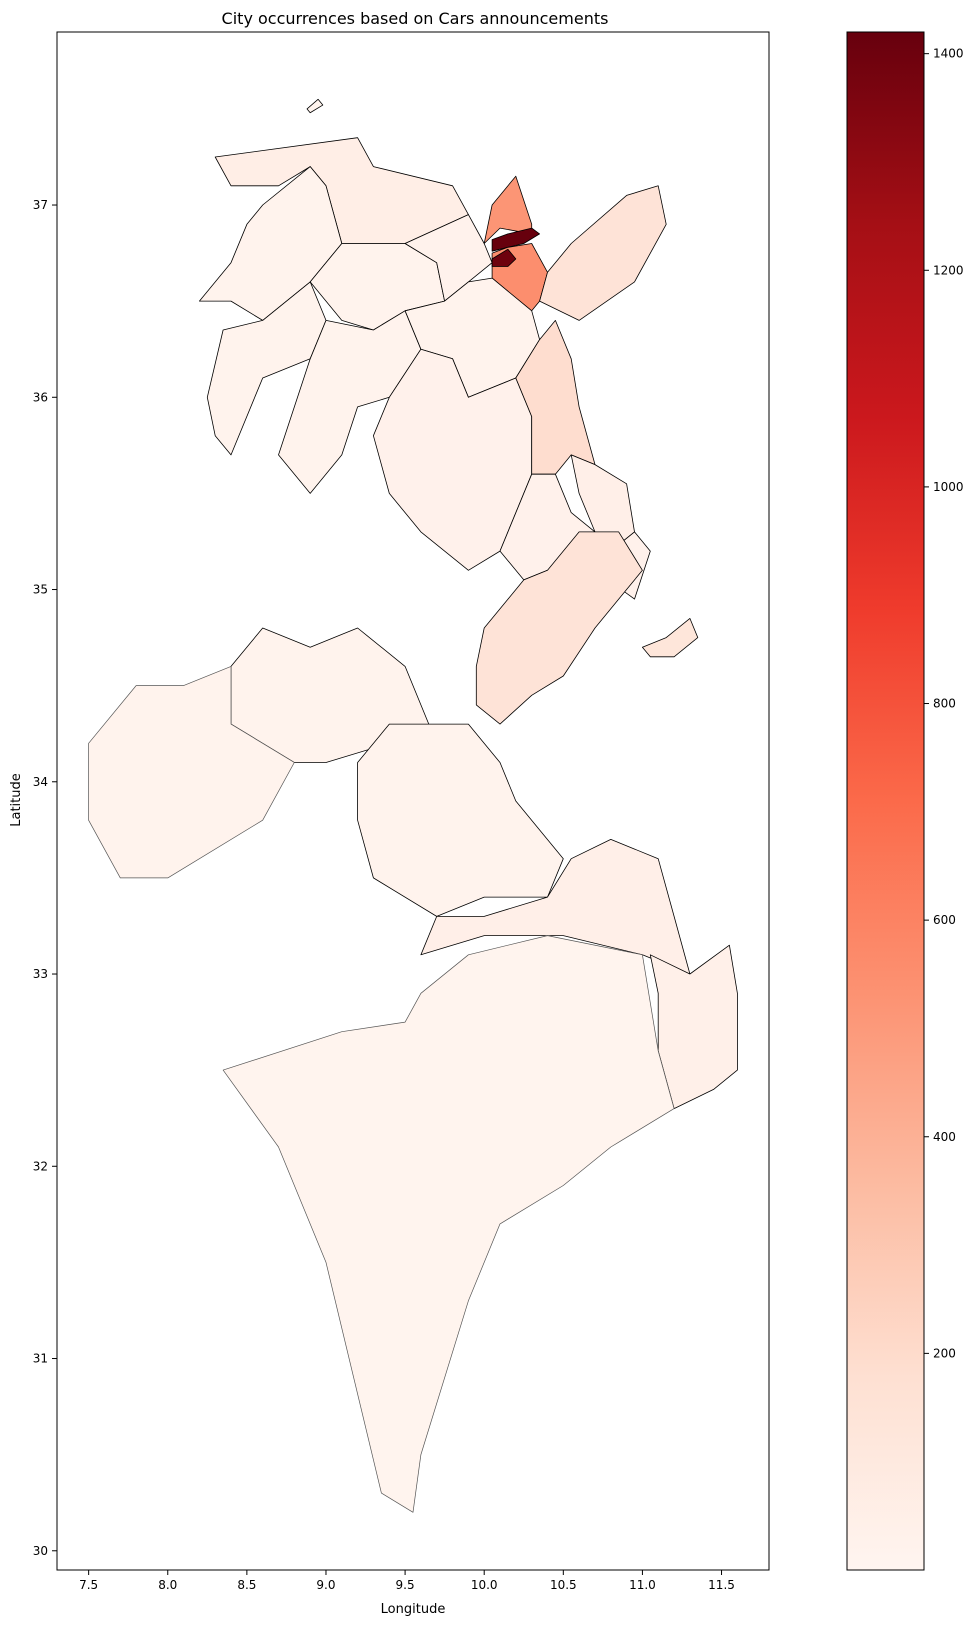 Image resolution: width=979 pixels, height=1625 pixels. I want to click on x-axis: 7.5 8.0 8.5 9.0 9.5 10.0 10.5 11.0 11.5, so click(407, 1581).